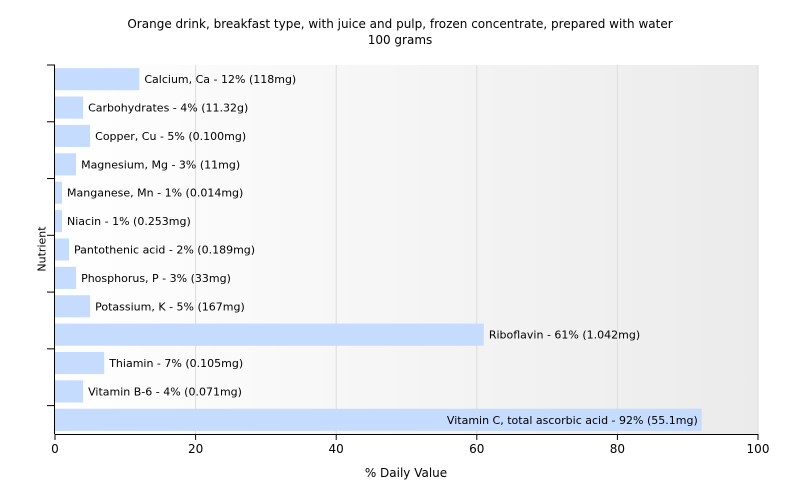 This screenshot has width=800, height=500. Describe the element at coordinates (168, 108) in the screenshot. I see `bar-data-label: Carbohydrates - 4% (11.32g)` at that location.